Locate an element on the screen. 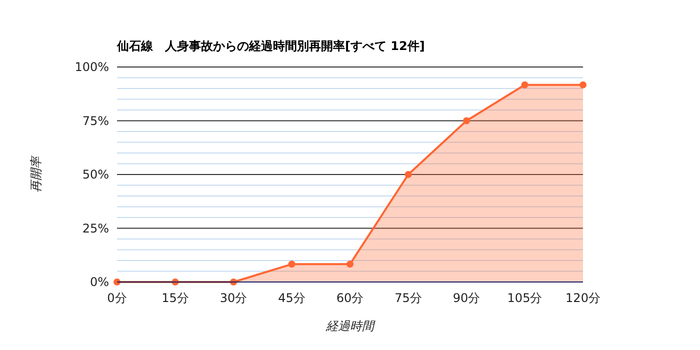 The width and height of the screenshot is (700, 350). x-tick-label: 60分 is located at coordinates (350, 298).